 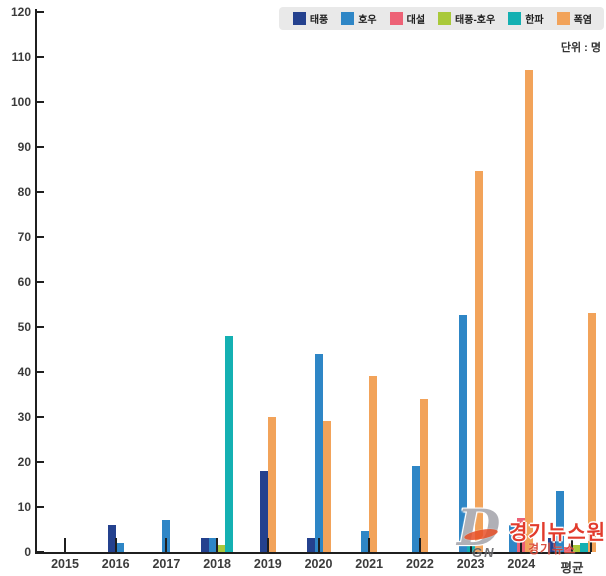 What do you see at coordinates (217, 563) in the screenshot?
I see `x-tick-label-2018: 2018` at bounding box center [217, 563].